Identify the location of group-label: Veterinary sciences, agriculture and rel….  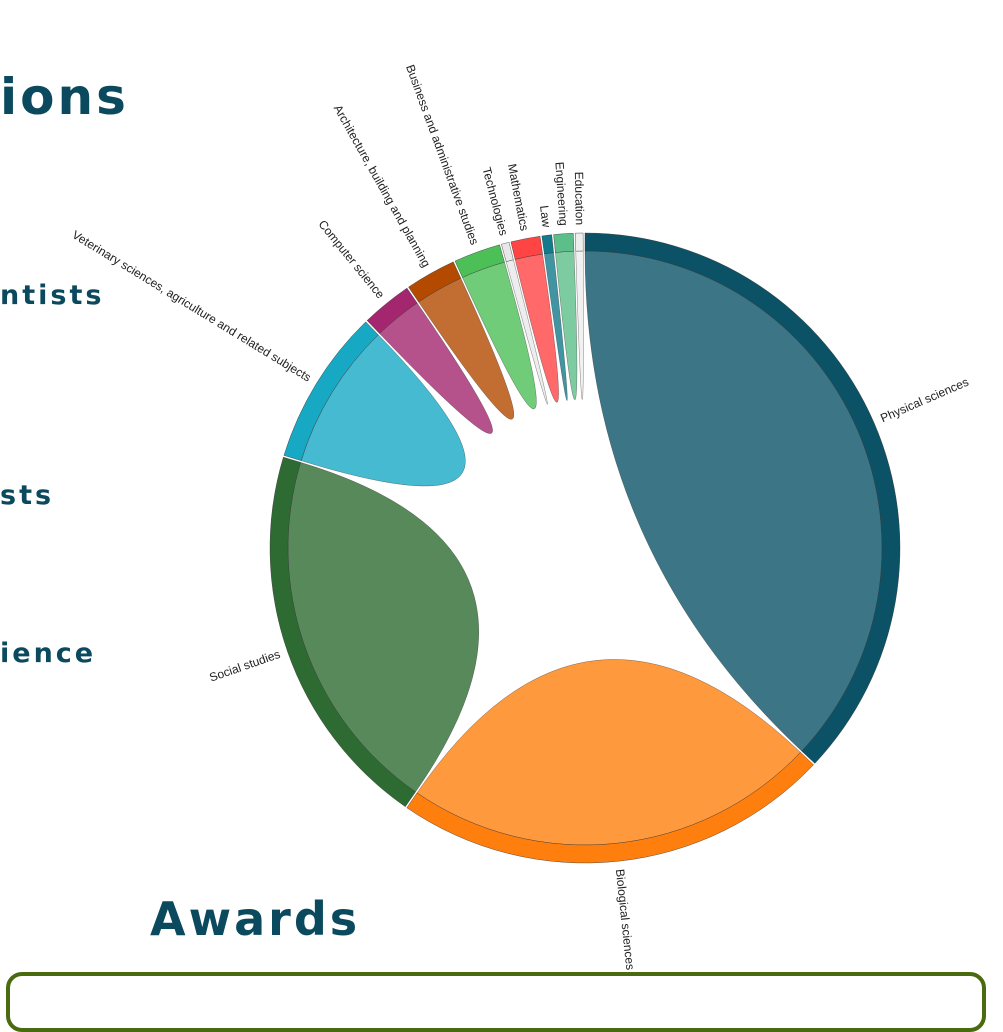
(192, 306).